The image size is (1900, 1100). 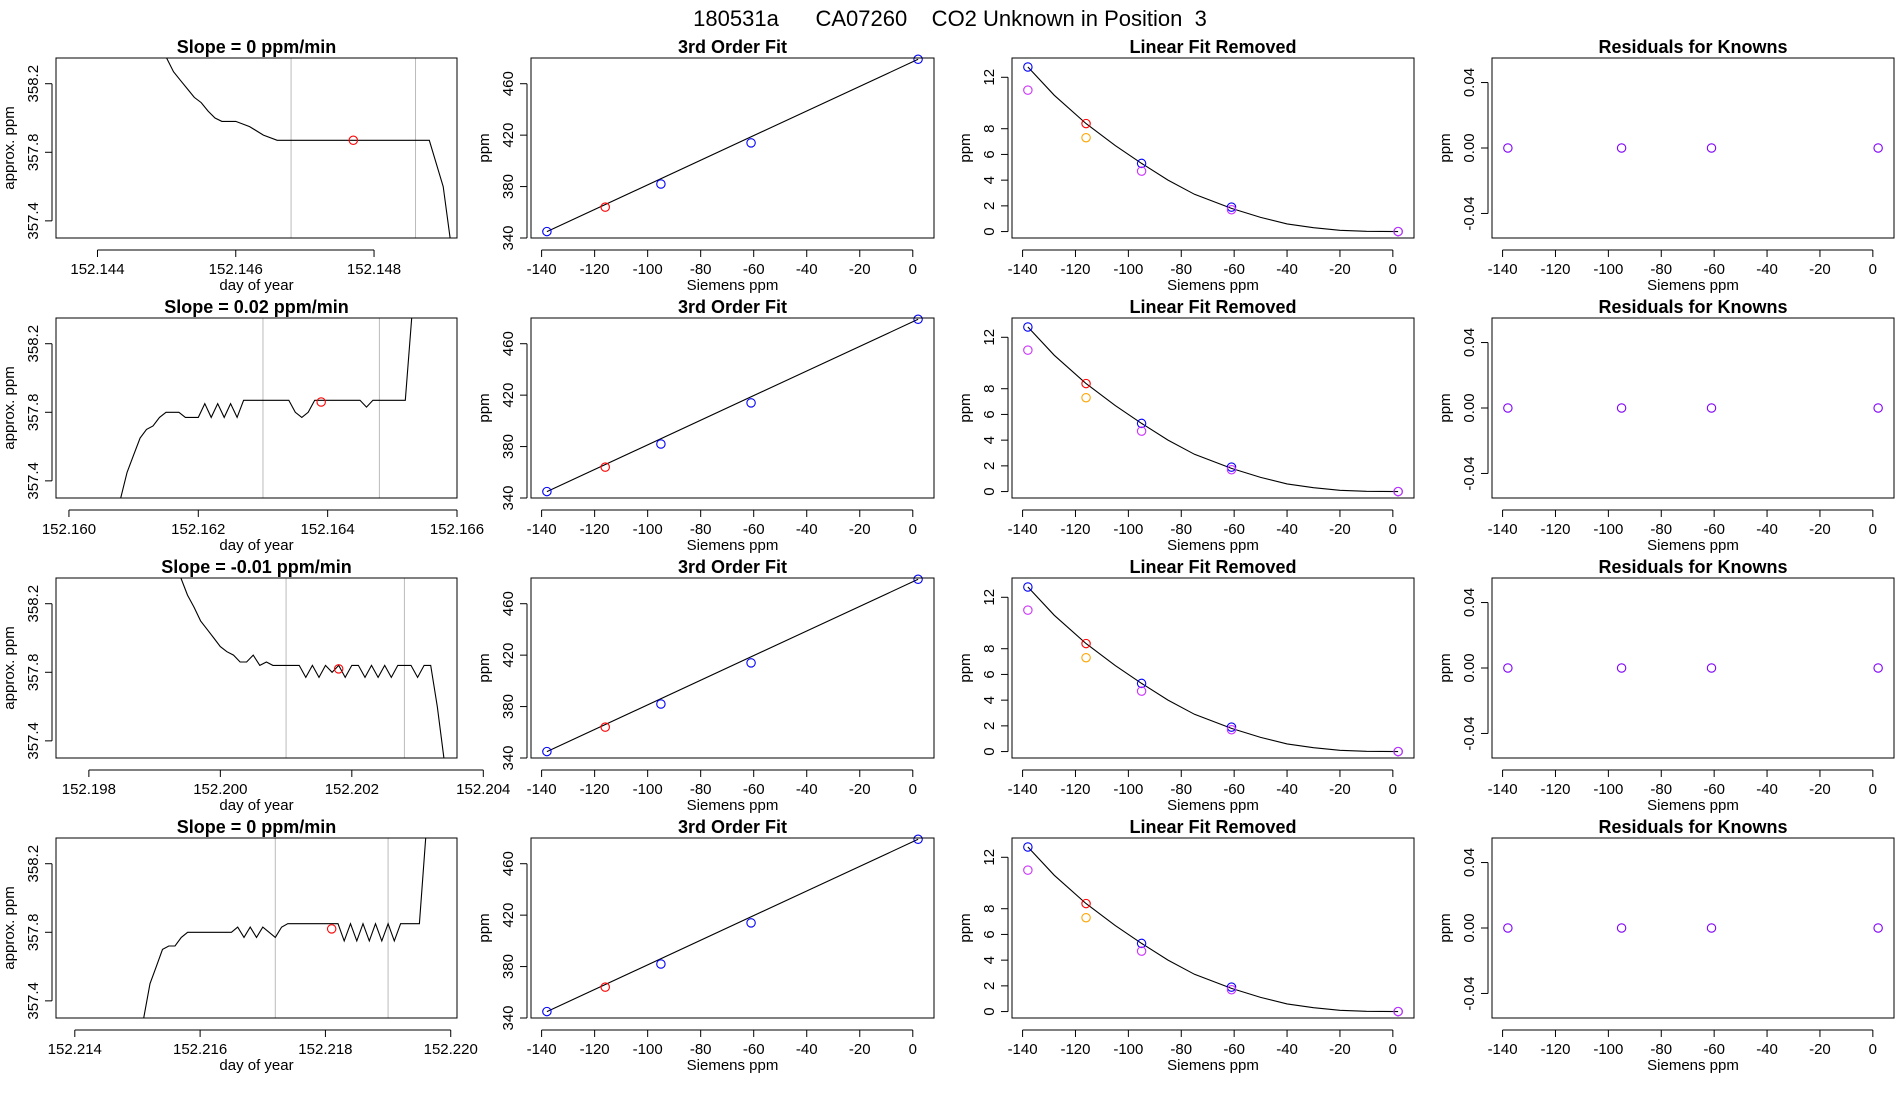 I want to click on y-tick-label: 0.00, so click(x=1469, y=667).